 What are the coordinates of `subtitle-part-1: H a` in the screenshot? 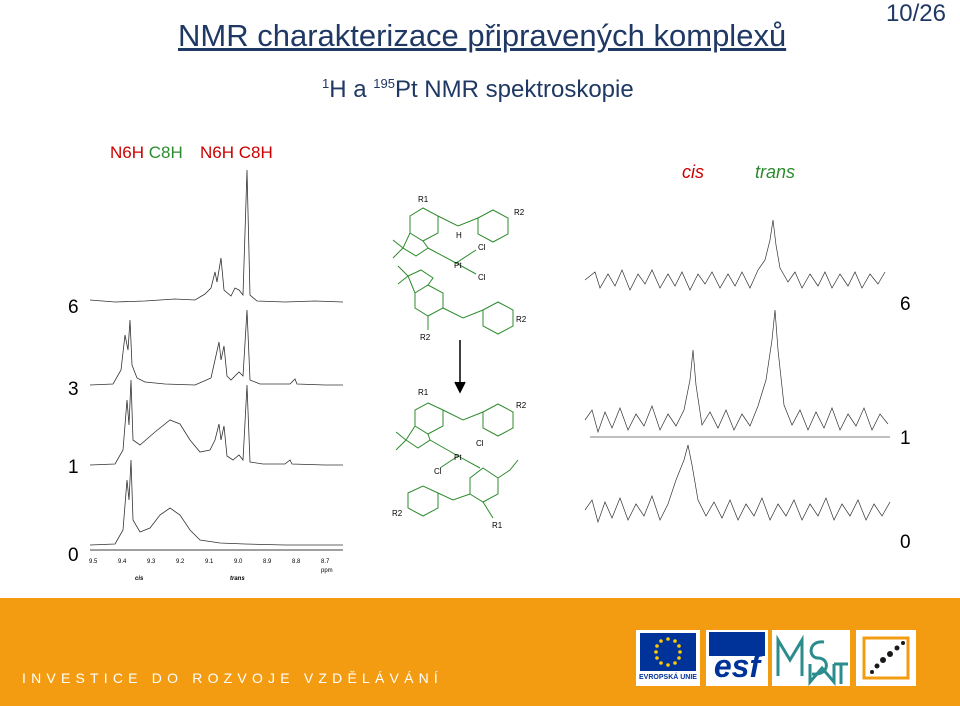 It's located at (351, 89).